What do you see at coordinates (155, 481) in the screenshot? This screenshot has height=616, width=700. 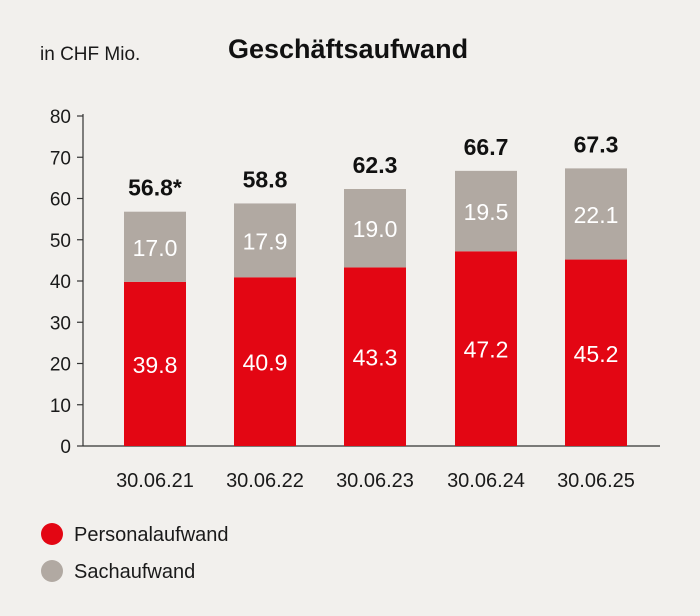 I see `x-tick-label: 30.06.21` at bounding box center [155, 481].